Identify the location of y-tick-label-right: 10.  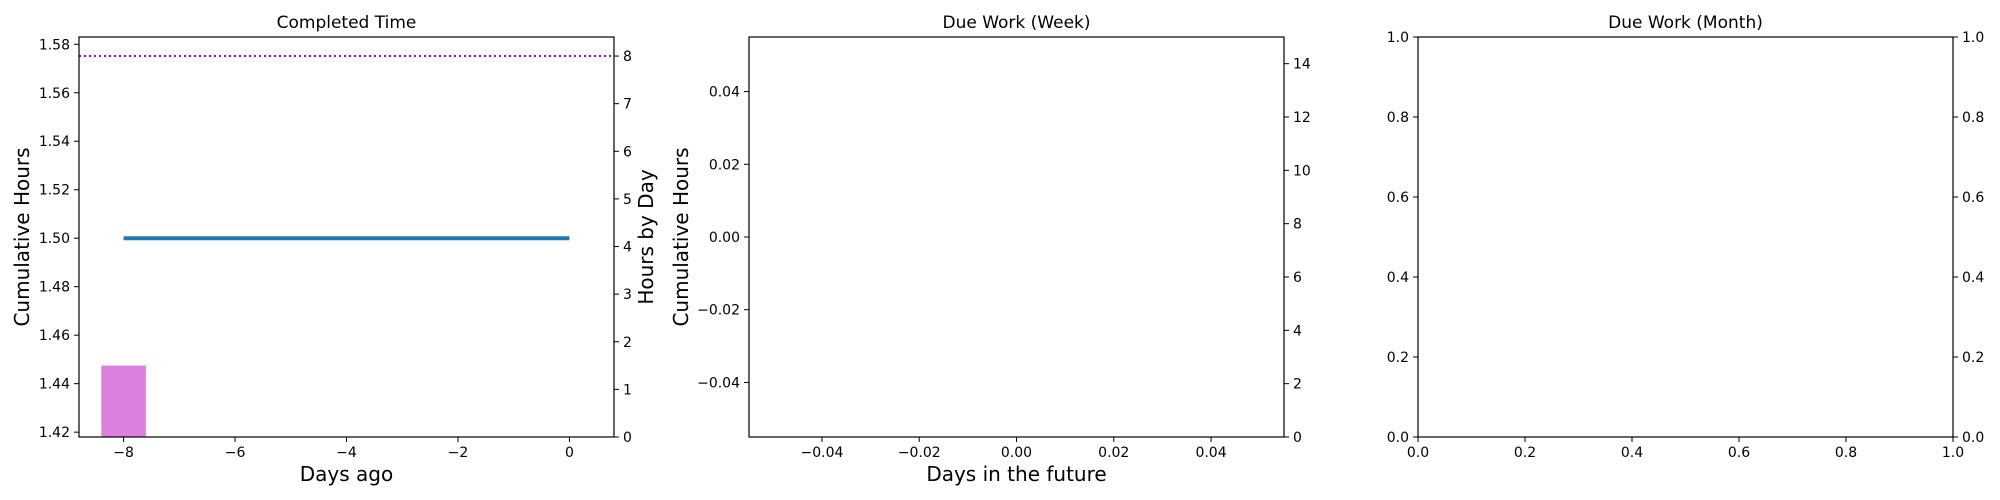
(1302, 171).